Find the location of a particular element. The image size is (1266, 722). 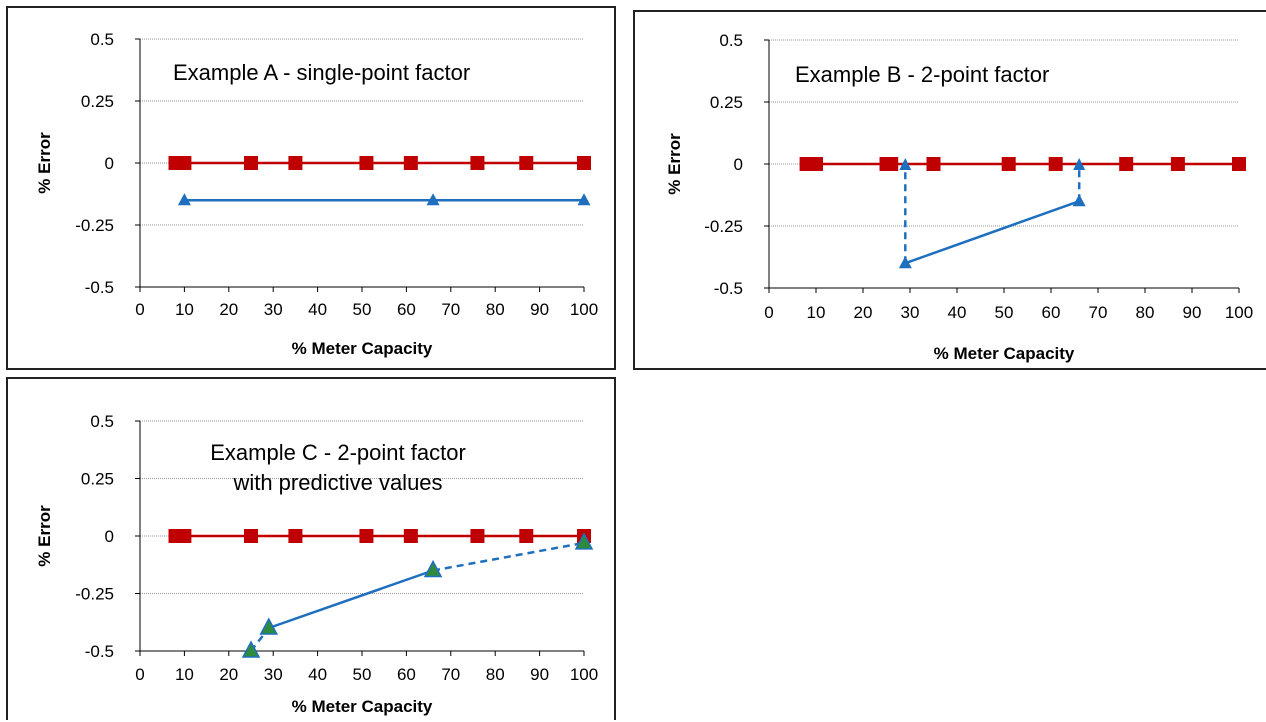

x-tick-label-a-5: 50 is located at coordinates (362, 309).